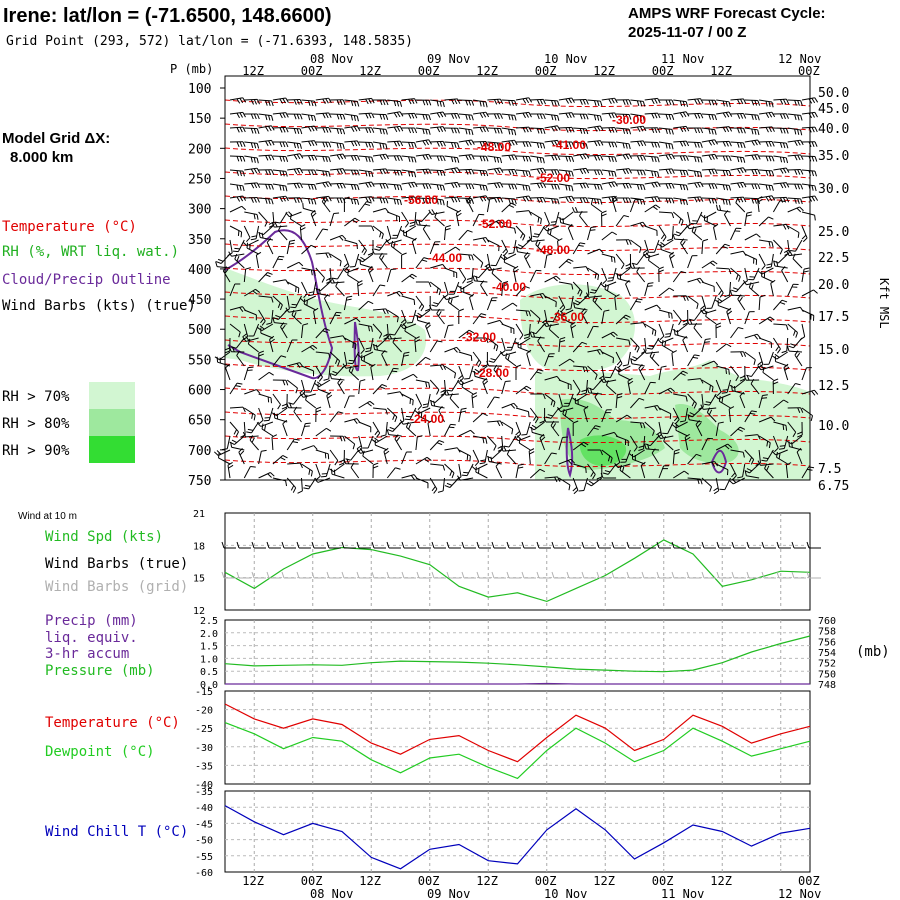 The image size is (900, 900). I want to click on rh-key-swatch, so click(112, 422).